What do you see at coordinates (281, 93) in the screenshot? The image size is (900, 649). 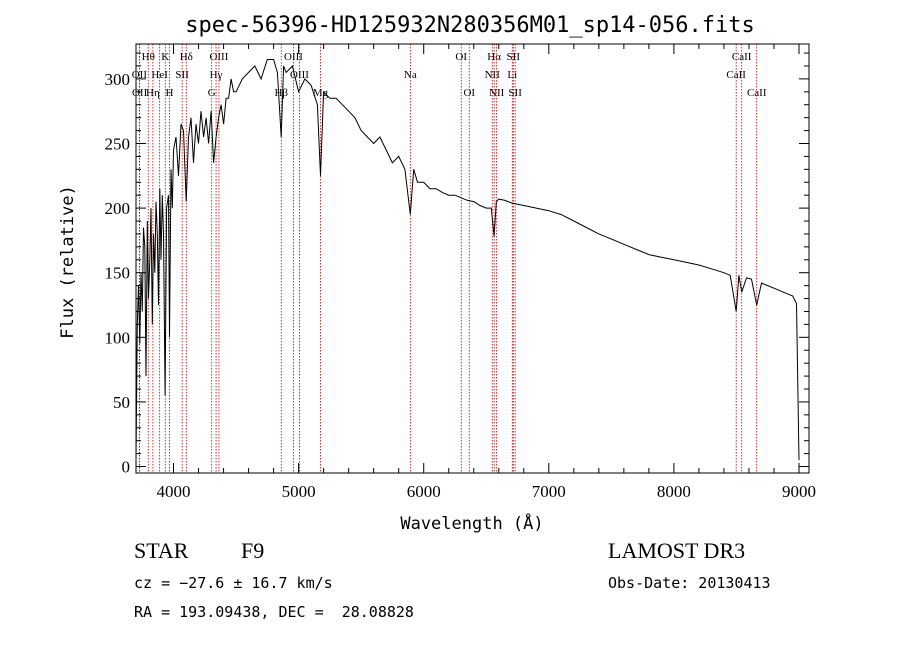 I see `line-label-14: Hβ` at bounding box center [281, 93].